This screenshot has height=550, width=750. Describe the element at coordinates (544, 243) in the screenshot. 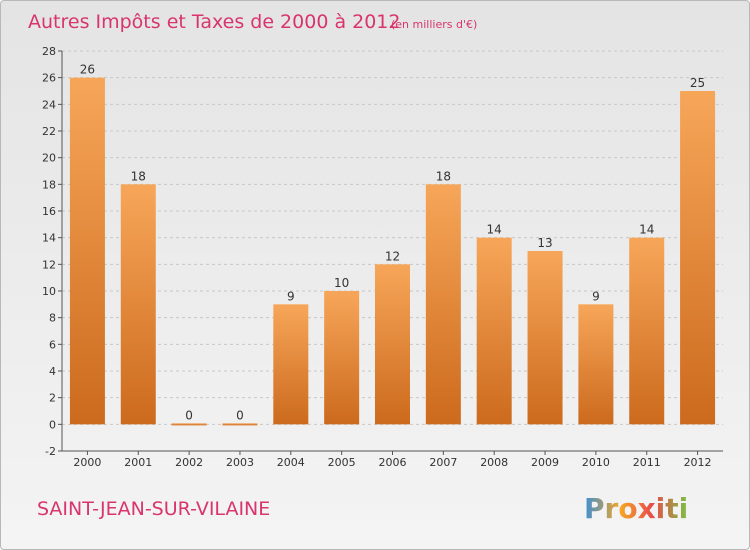

I see `bar-value-label: 13` at that location.